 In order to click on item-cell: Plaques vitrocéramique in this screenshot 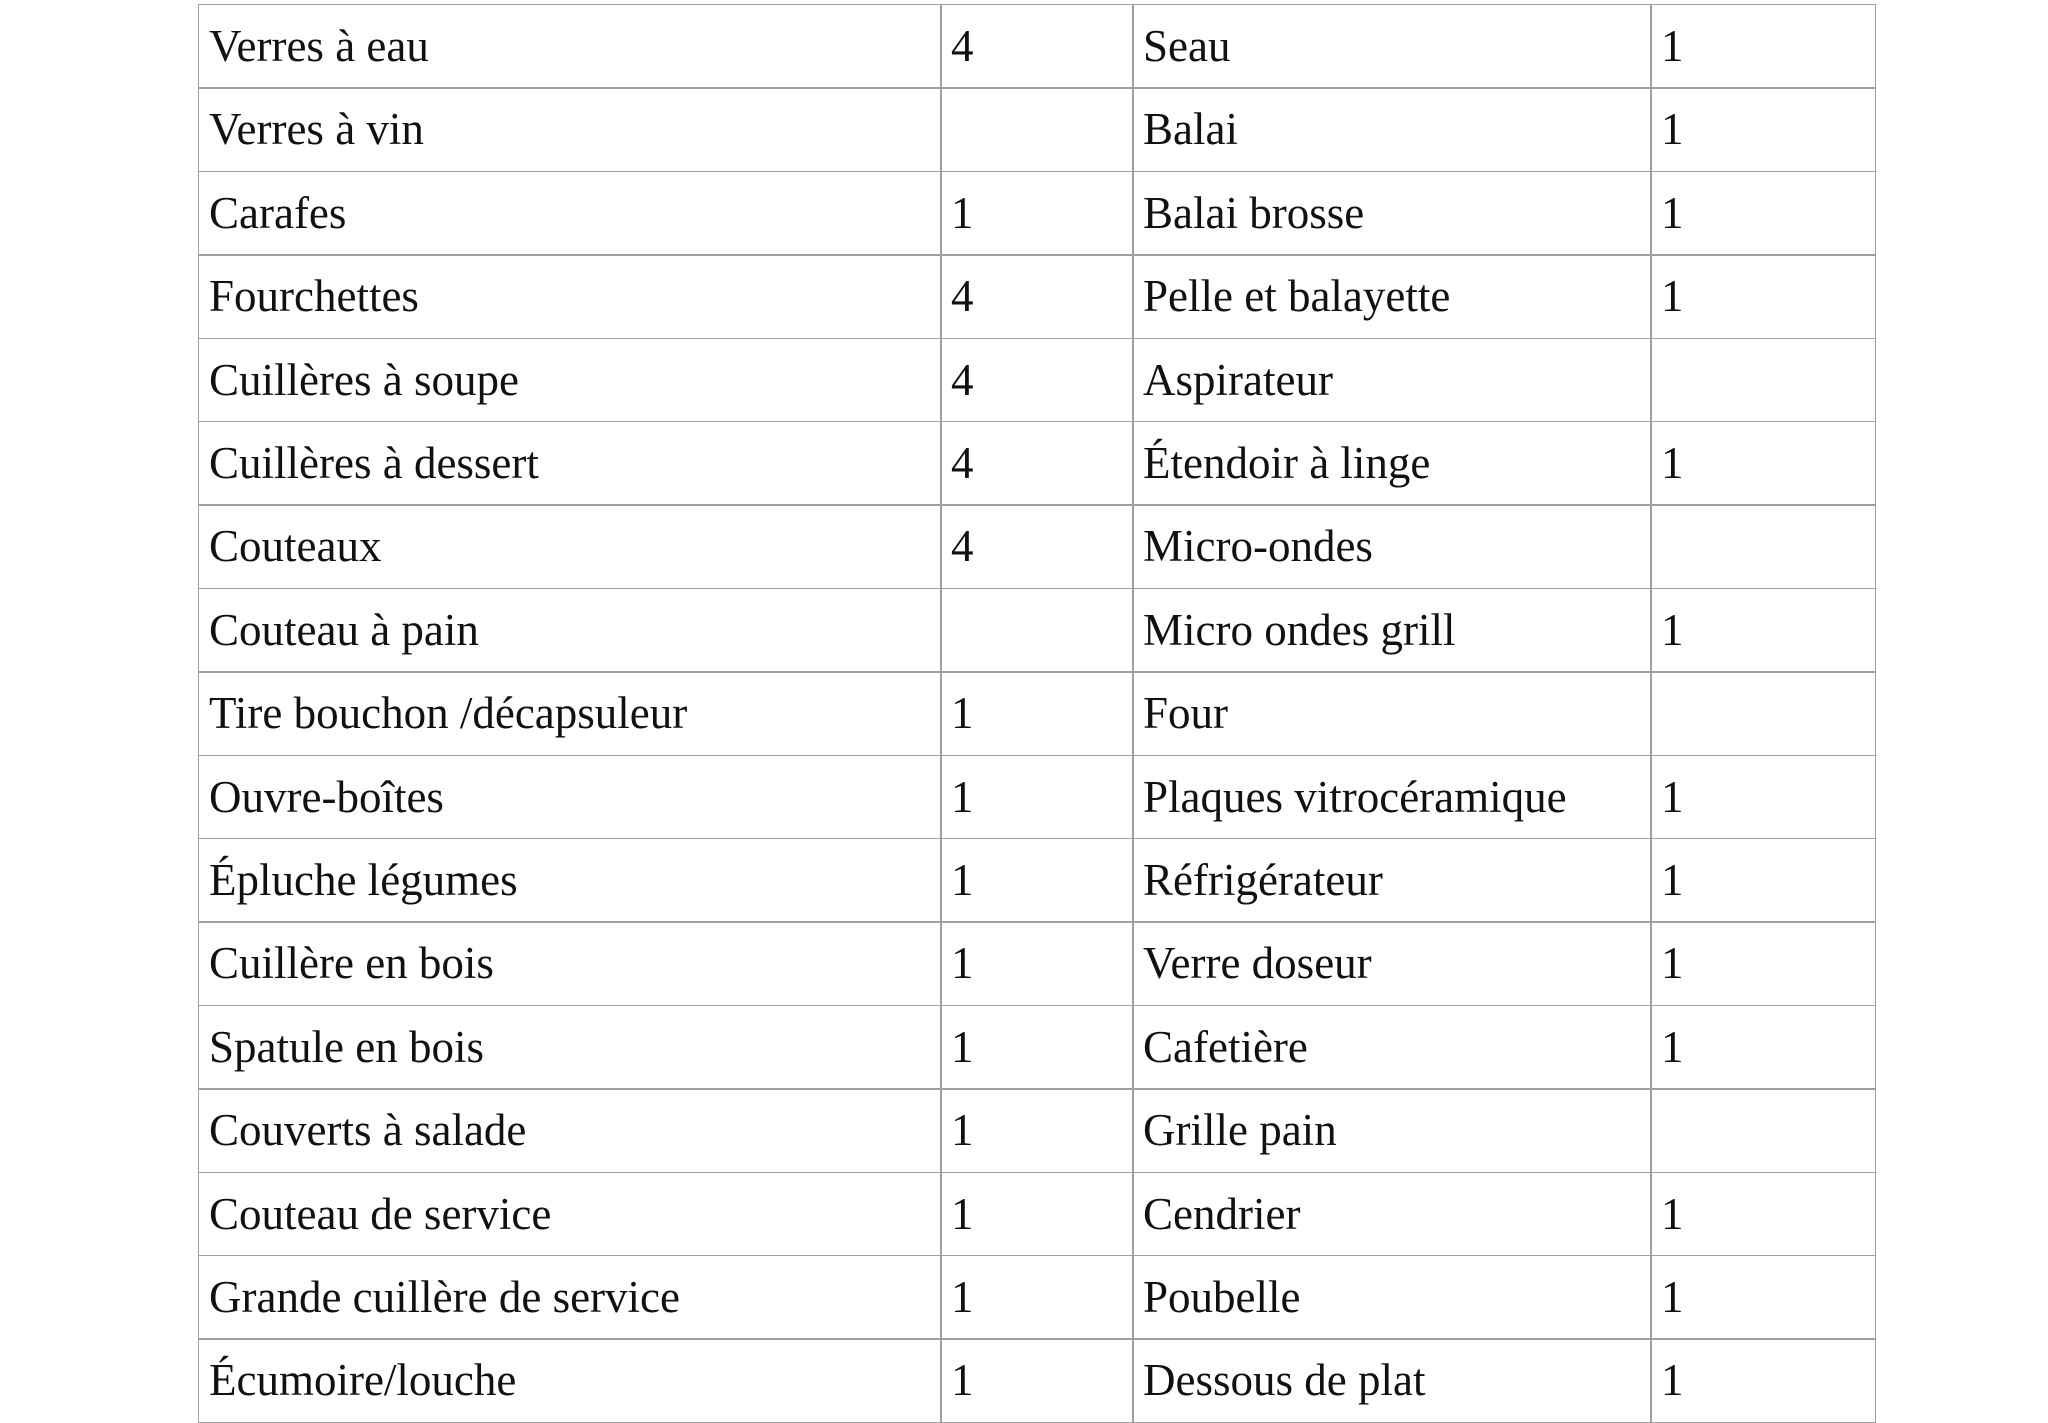, I will do `click(1392, 797)`.